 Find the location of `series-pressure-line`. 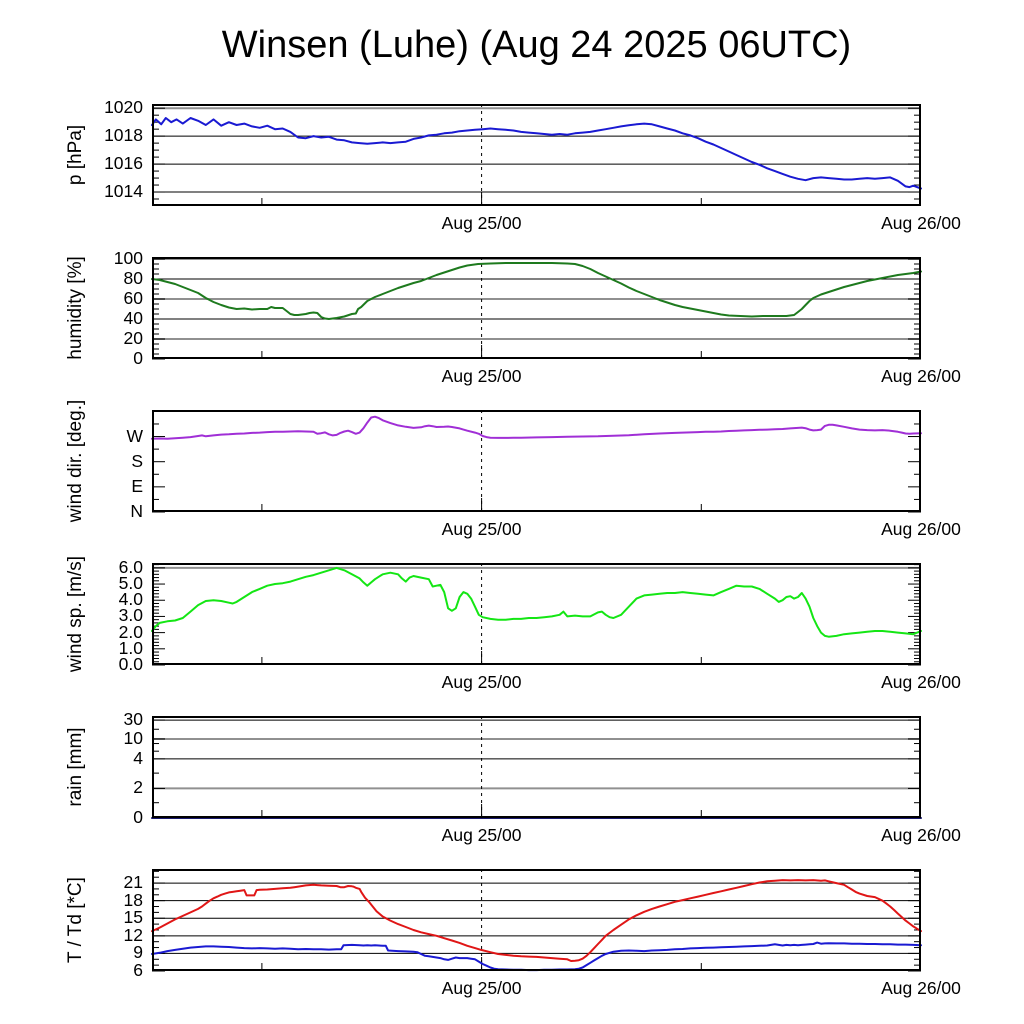

series-pressure-line is located at coordinates (536, 153).